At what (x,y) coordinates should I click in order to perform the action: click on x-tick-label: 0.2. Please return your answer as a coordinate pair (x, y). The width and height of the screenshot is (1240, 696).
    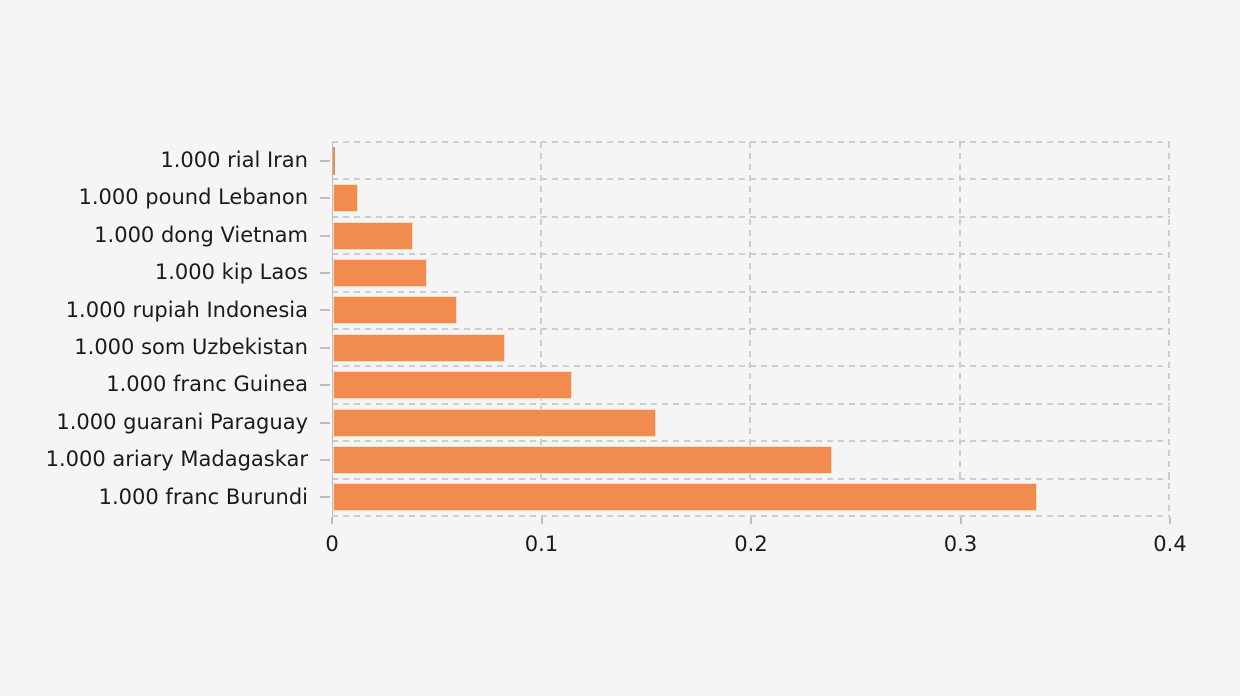
    Looking at the image, I should click on (751, 544).